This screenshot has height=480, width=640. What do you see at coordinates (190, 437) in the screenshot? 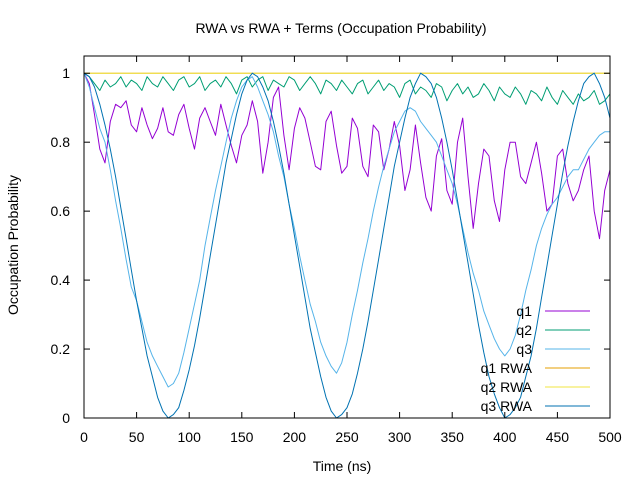
I see `x-tick-label: 100` at bounding box center [190, 437].